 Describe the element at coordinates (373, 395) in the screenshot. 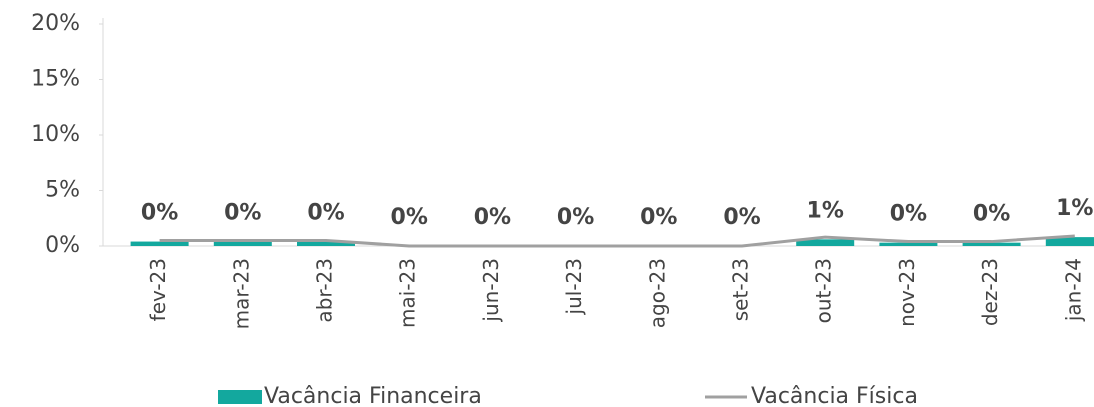

I see `legend-label: Vacância Financeira` at that location.